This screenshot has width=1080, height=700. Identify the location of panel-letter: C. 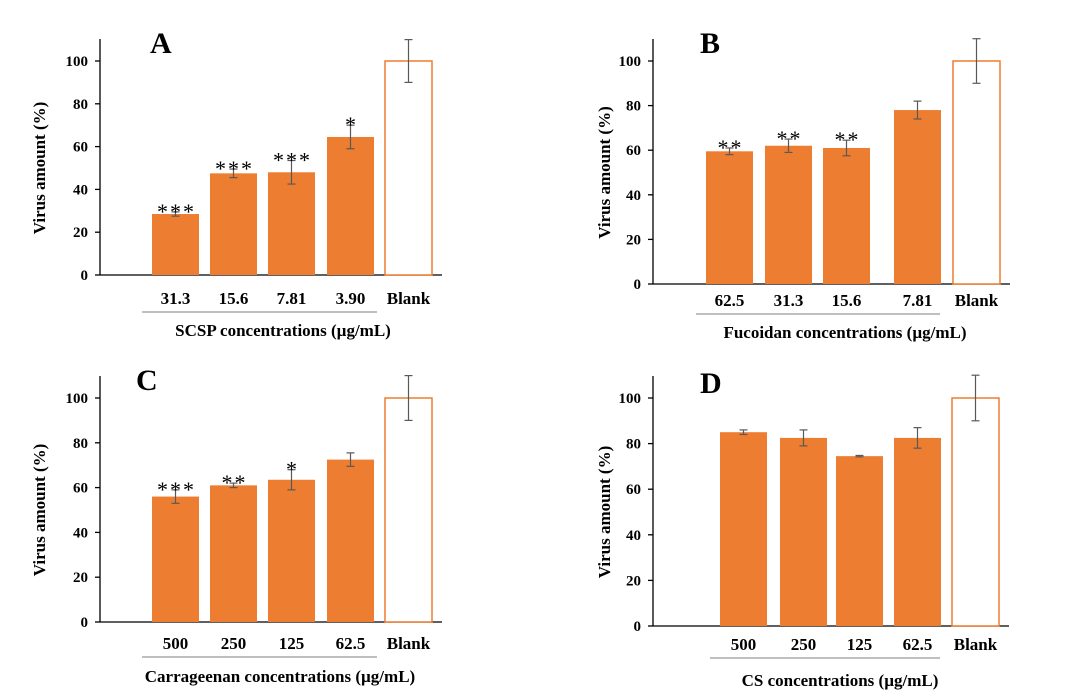
(147, 380).